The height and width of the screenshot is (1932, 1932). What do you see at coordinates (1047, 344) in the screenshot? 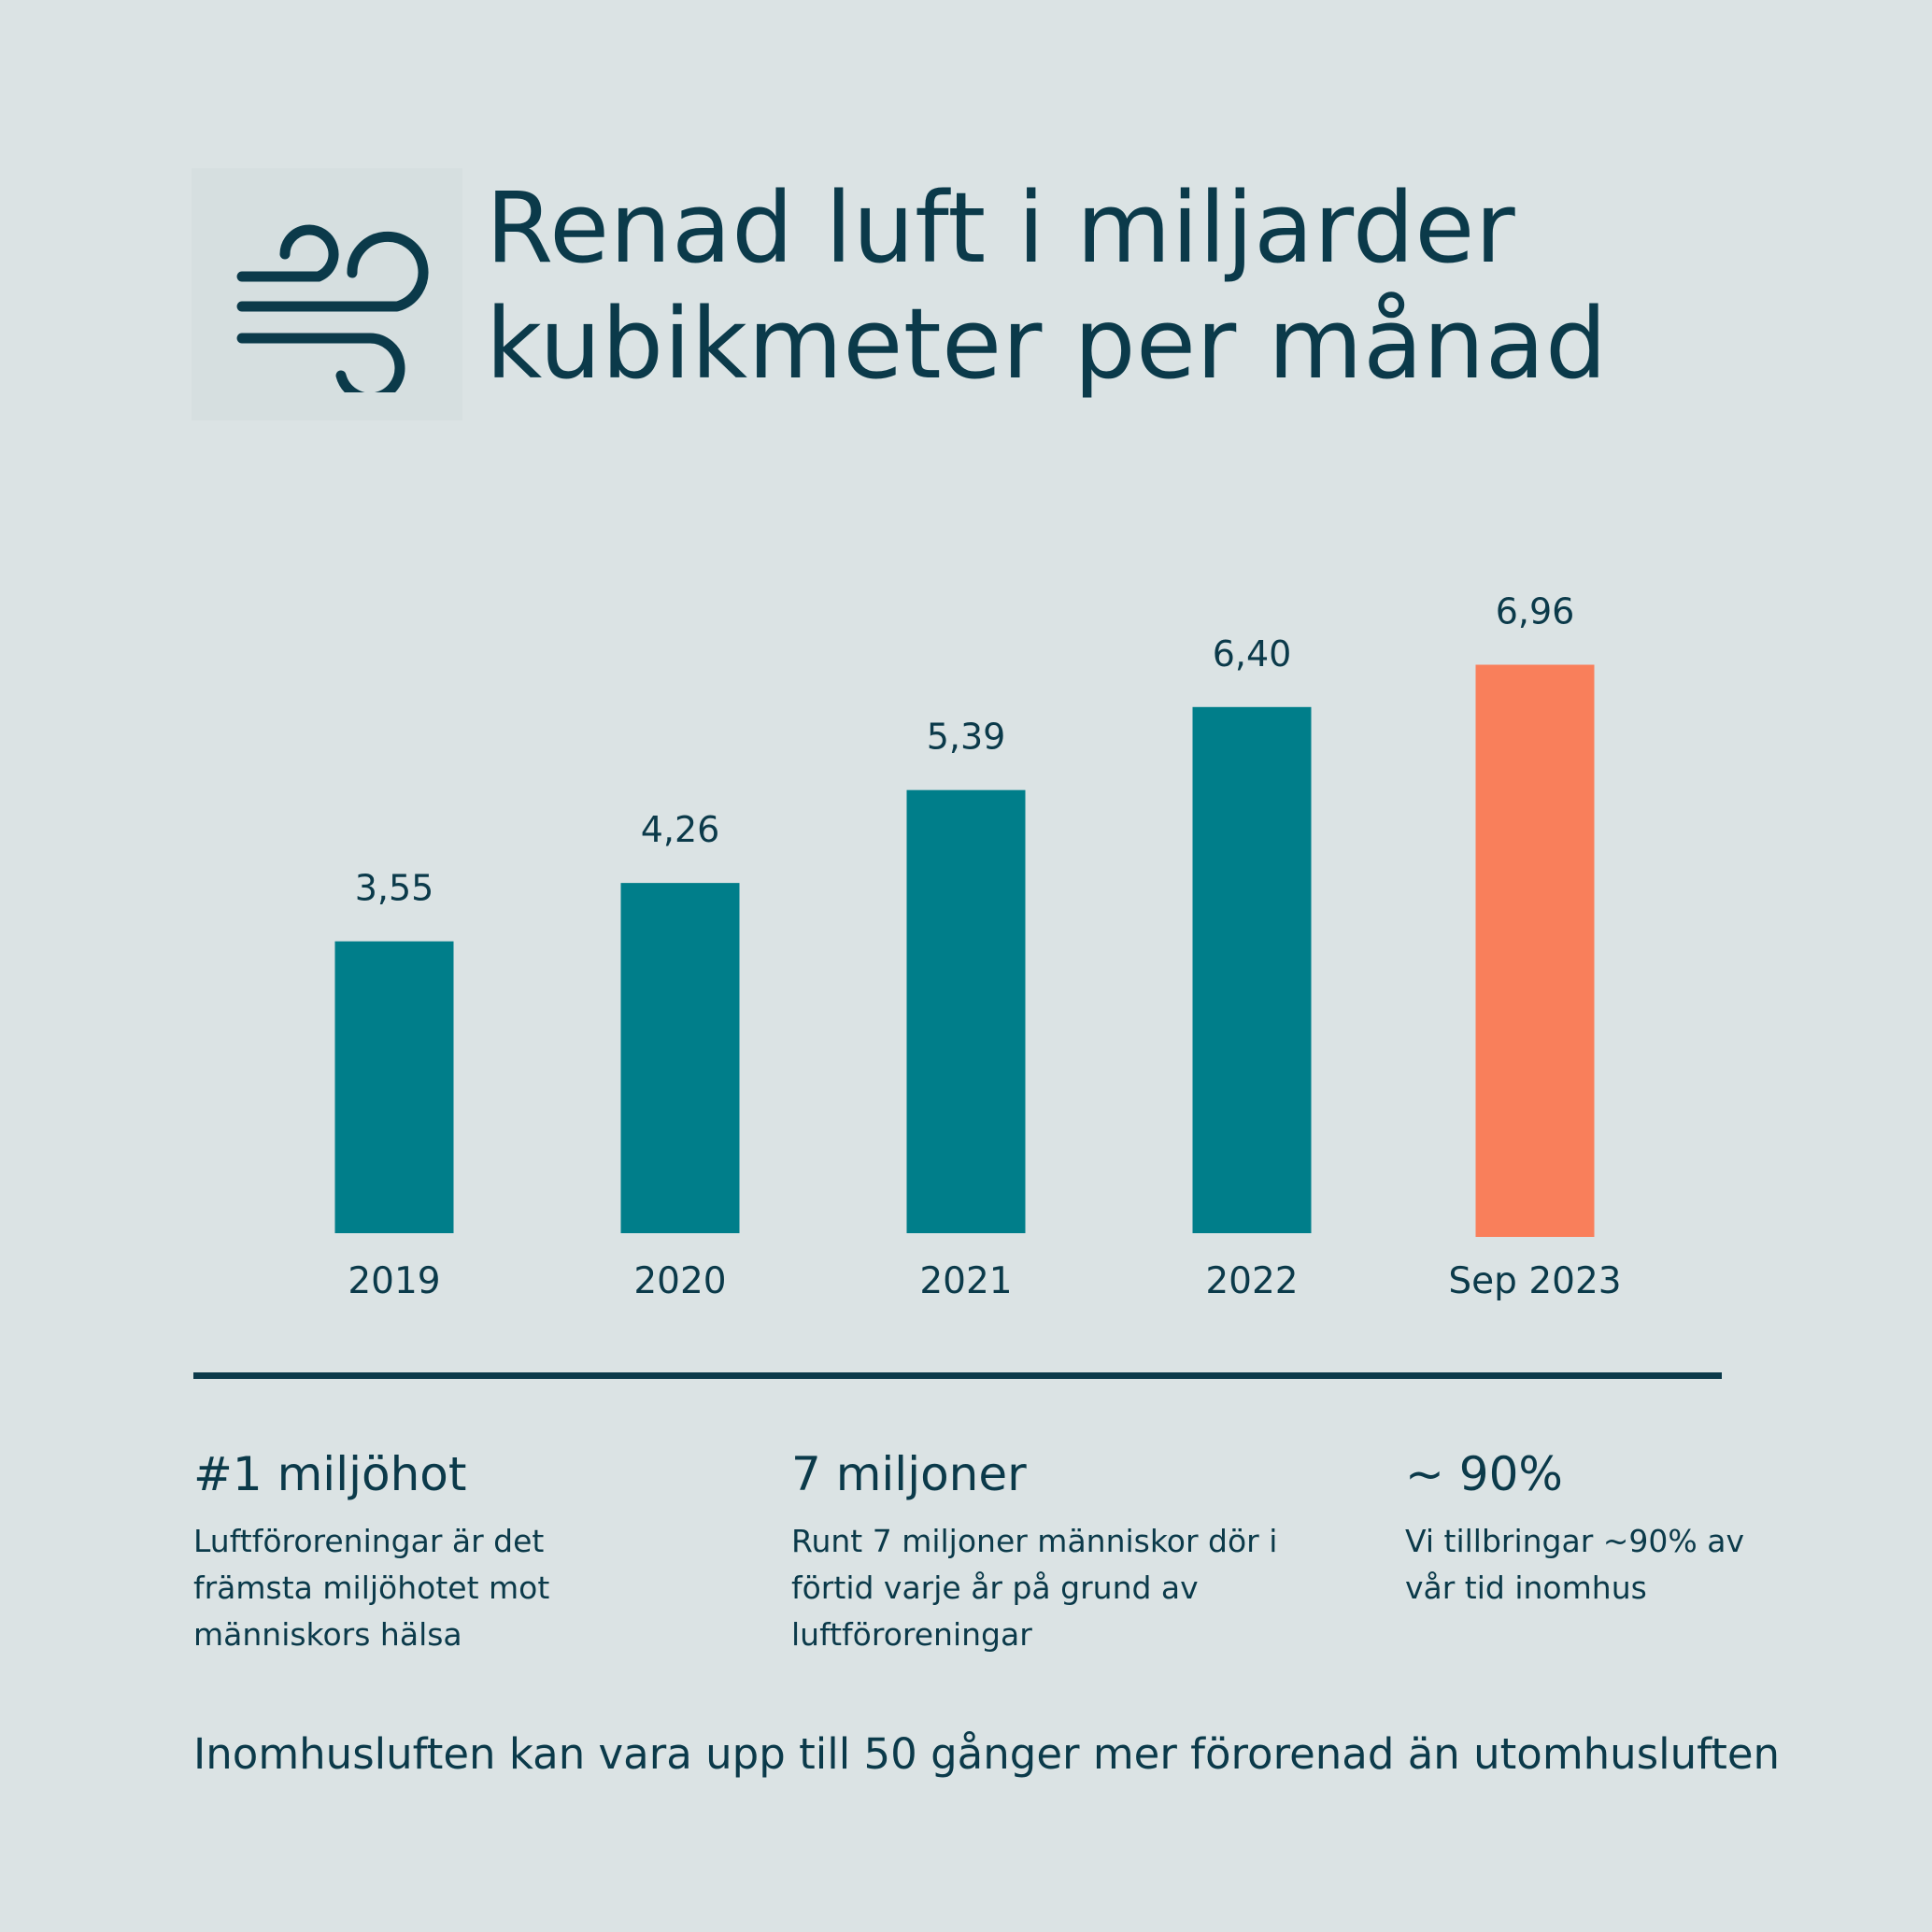
I see `title-line-2: kubikmeter per månad` at bounding box center [1047, 344].